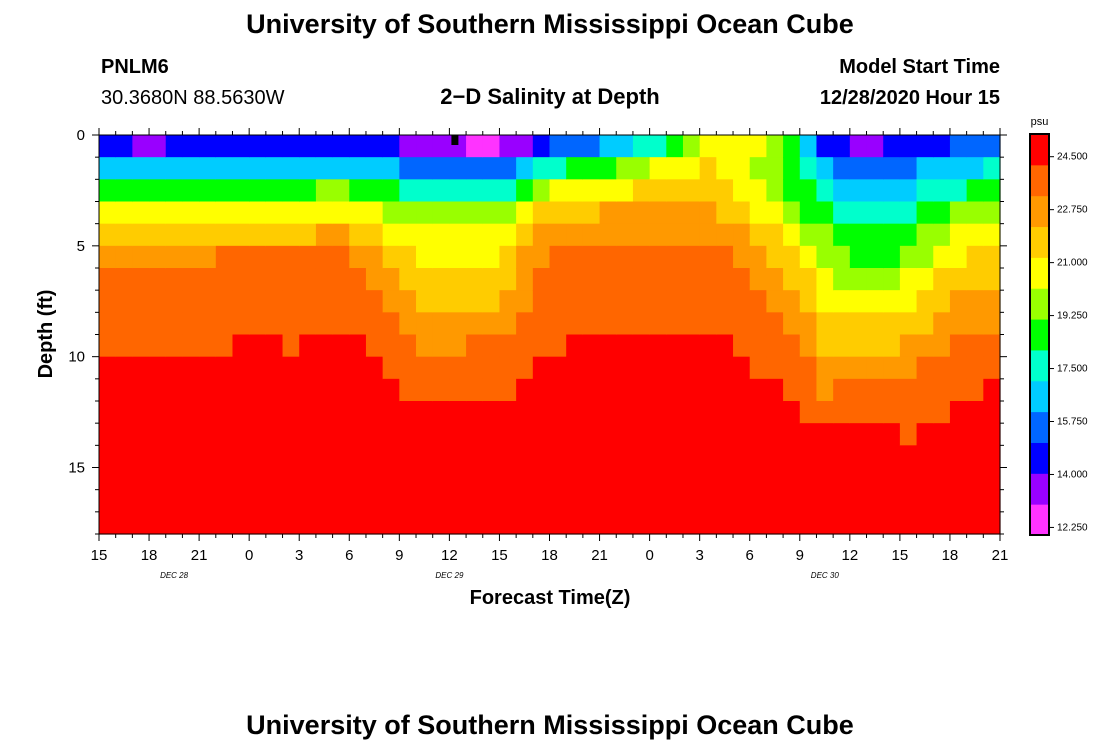 Image resolution: width=1100 pixels, height=750 pixels. I want to click on colorbar-tick-label: 22.750, so click(1072, 210).